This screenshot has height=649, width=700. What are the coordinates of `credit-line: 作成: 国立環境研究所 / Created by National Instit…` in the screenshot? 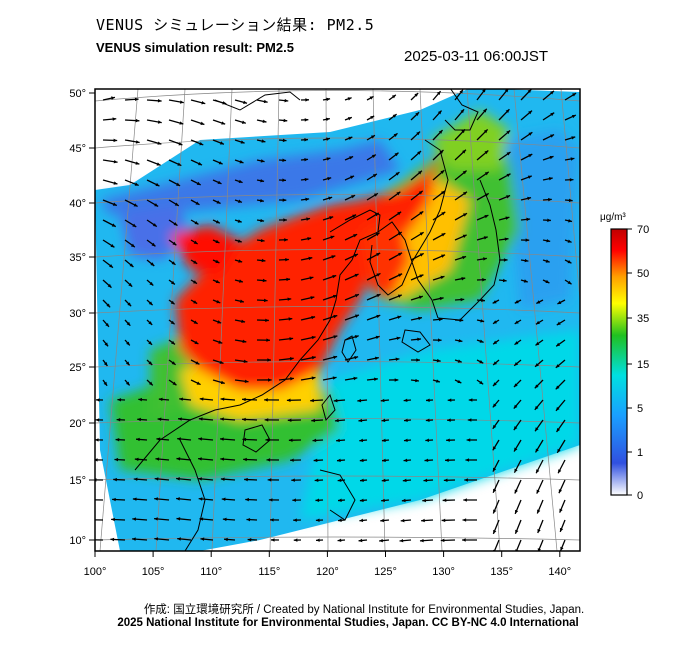 It's located at (364, 610).